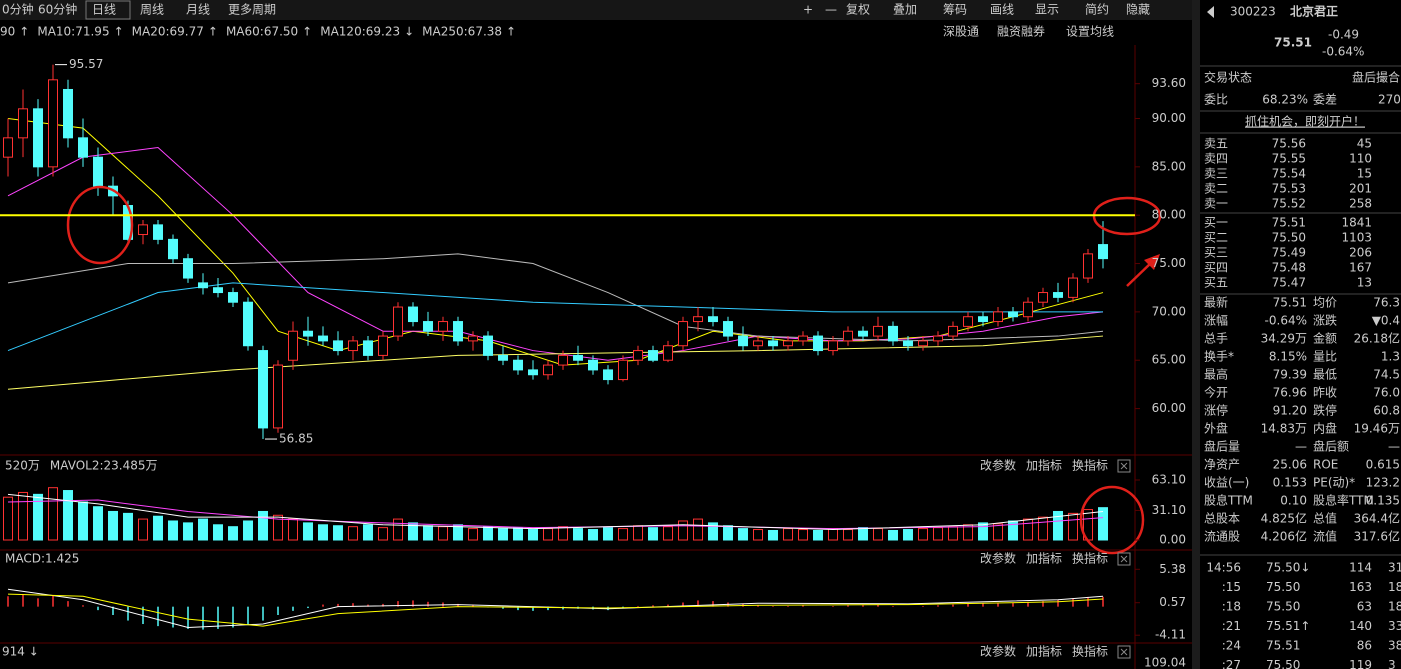  I want to click on period-tab: 0分钟, so click(18, 9).